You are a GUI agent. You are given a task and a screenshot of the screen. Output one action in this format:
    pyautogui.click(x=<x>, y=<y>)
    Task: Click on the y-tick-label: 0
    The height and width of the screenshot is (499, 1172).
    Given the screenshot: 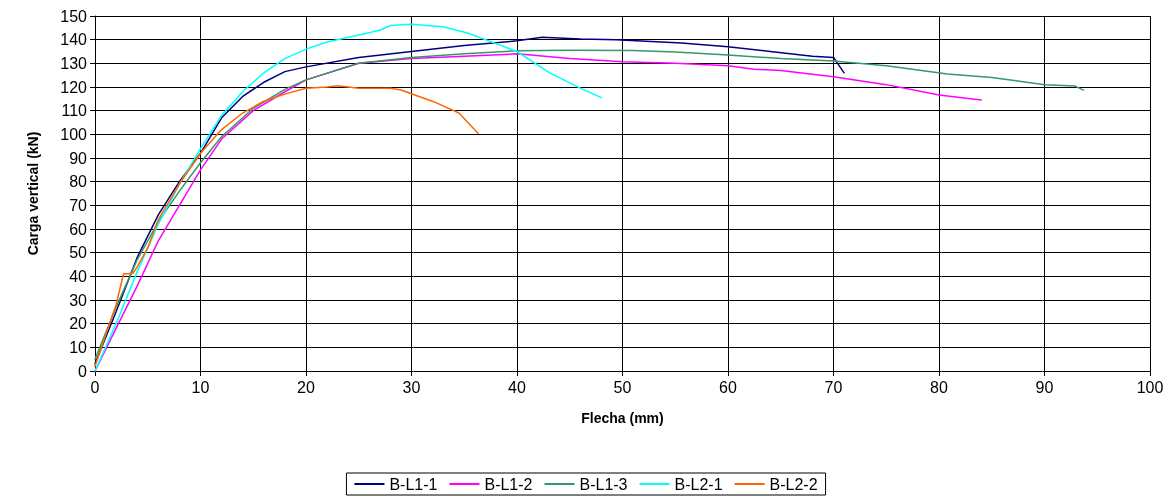 What is the action you would take?
    pyautogui.click(x=83, y=371)
    